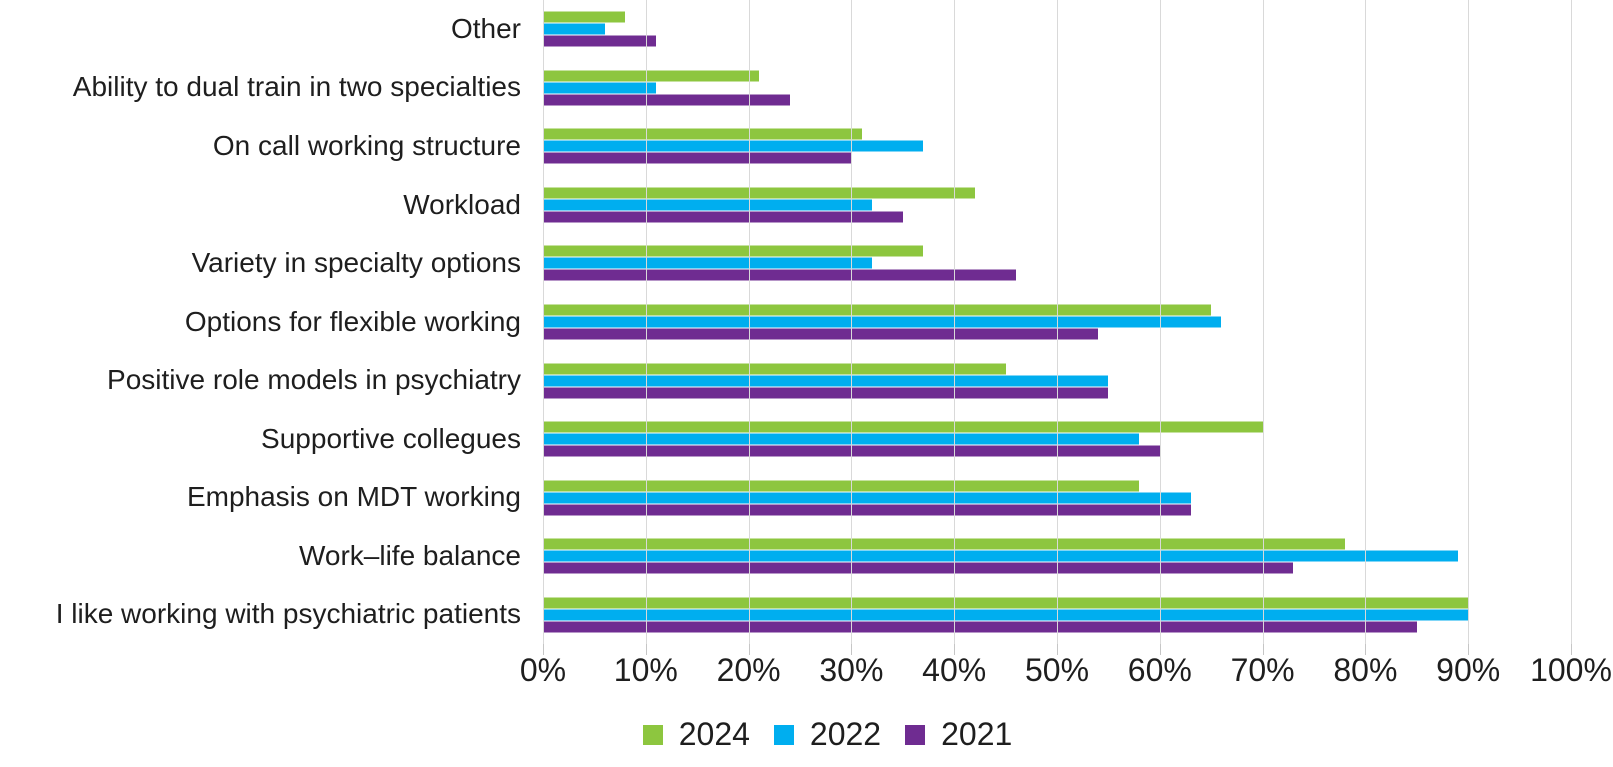 This screenshot has height=767, width=1613. Describe the element at coordinates (1057, 670) in the screenshot. I see `axis-tick-label: 50%` at that location.